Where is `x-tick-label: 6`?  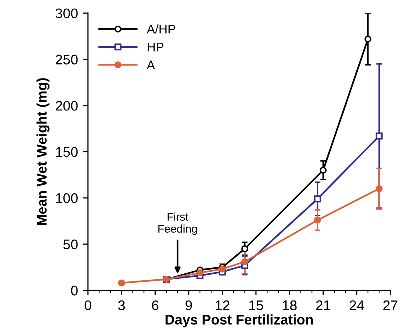 x-tick-label: 6 is located at coordinates (155, 305).